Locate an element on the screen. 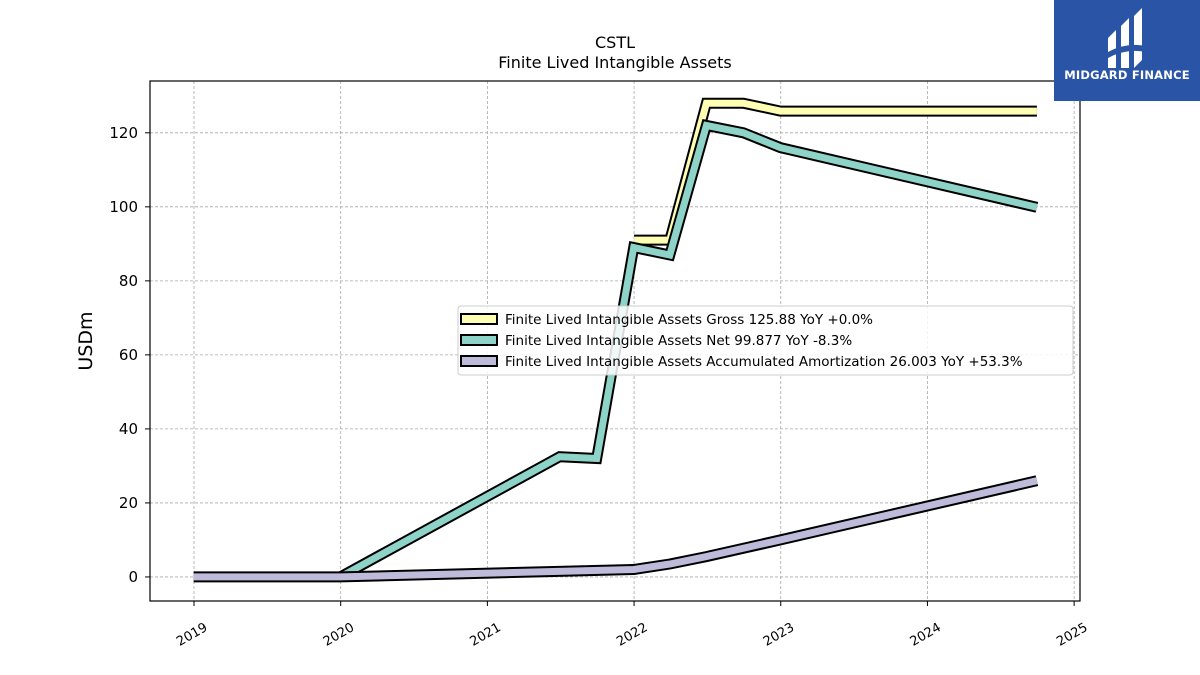  y-tick-label: 60 is located at coordinates (128, 355).